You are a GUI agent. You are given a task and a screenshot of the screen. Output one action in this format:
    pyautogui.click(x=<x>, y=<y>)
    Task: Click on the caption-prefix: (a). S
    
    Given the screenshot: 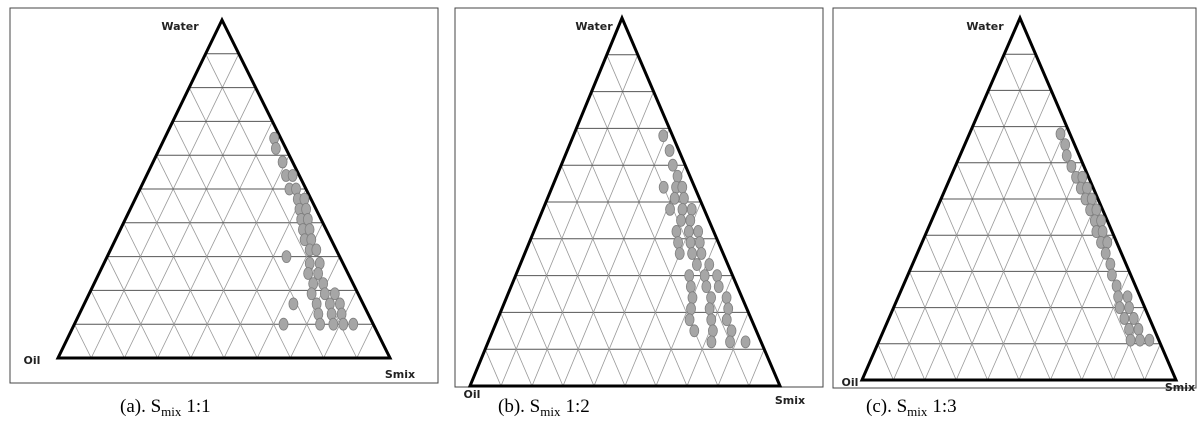 What is the action you would take?
    pyautogui.click(x=140, y=406)
    